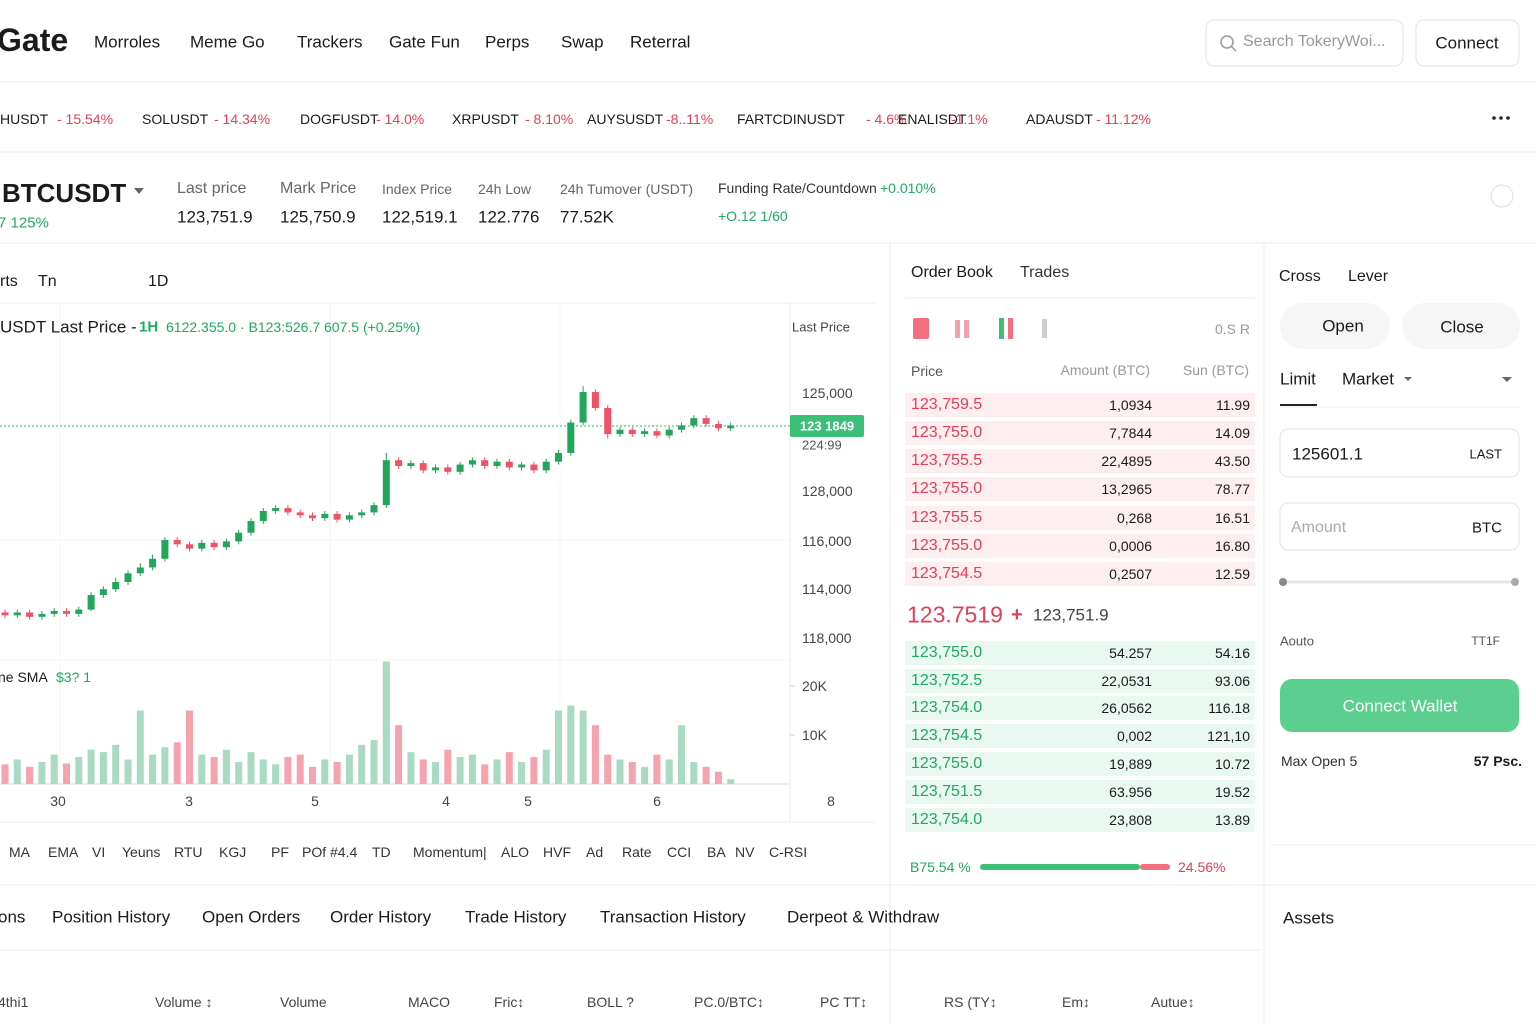 This screenshot has height=1024, width=1536. What do you see at coordinates (1173, 1002) in the screenshot?
I see `table-column: Autue↕` at bounding box center [1173, 1002].